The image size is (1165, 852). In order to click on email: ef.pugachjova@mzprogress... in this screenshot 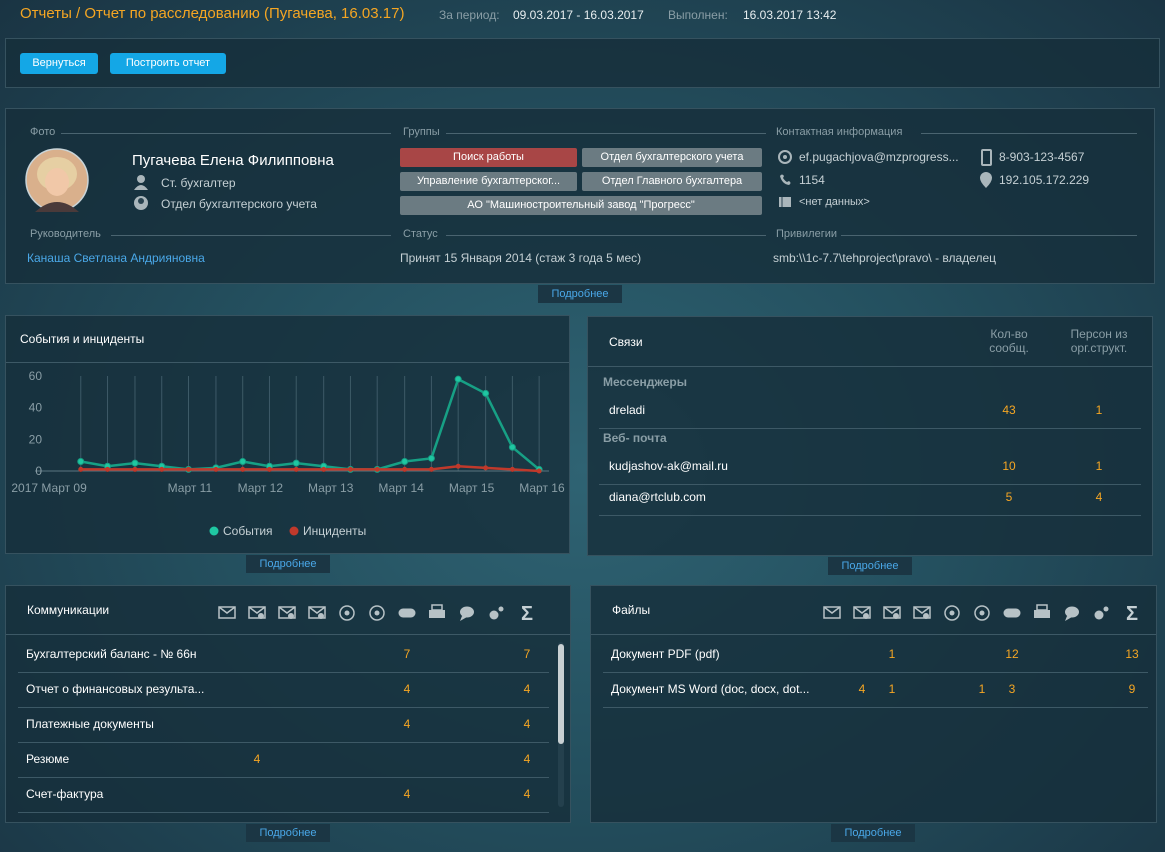, I will do `click(879, 157)`.